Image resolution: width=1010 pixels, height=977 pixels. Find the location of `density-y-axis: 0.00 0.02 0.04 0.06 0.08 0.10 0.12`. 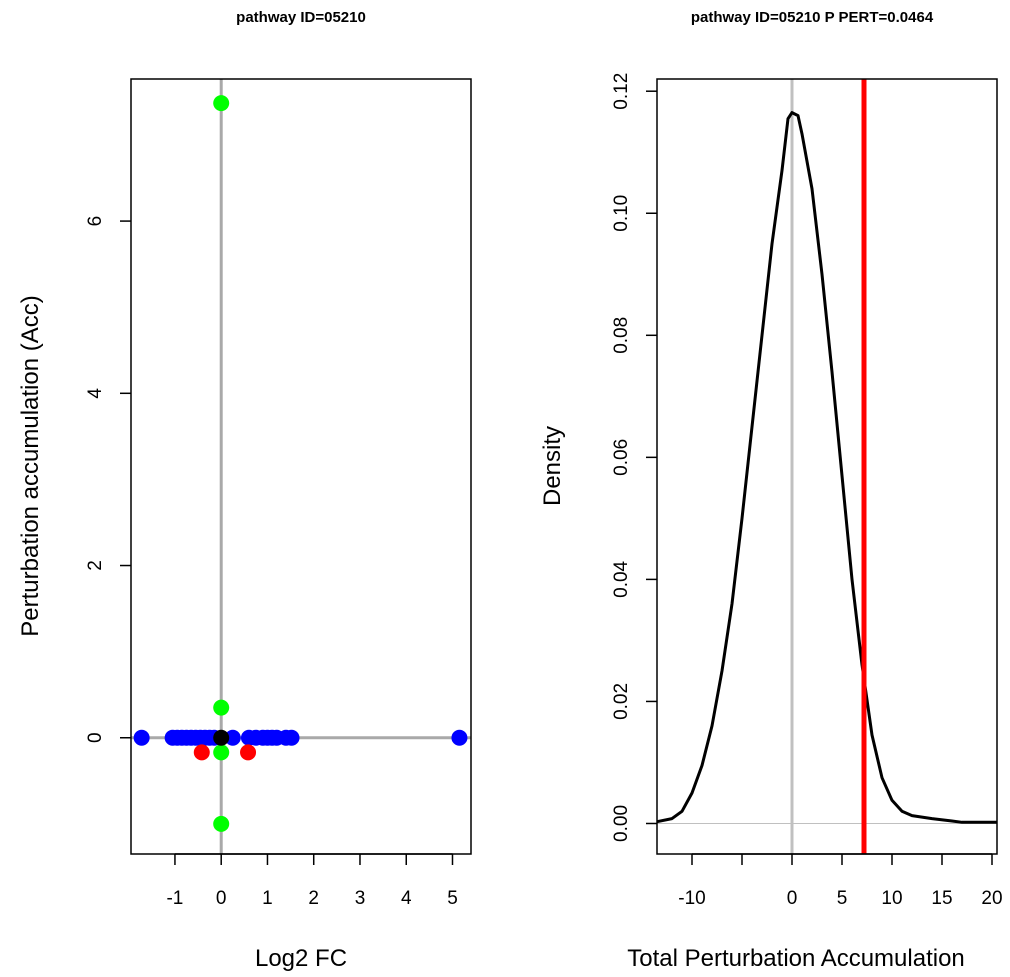

density-y-axis: 0.00 0.02 0.04 0.06 0.08 0.10 0.12 is located at coordinates (634, 457).